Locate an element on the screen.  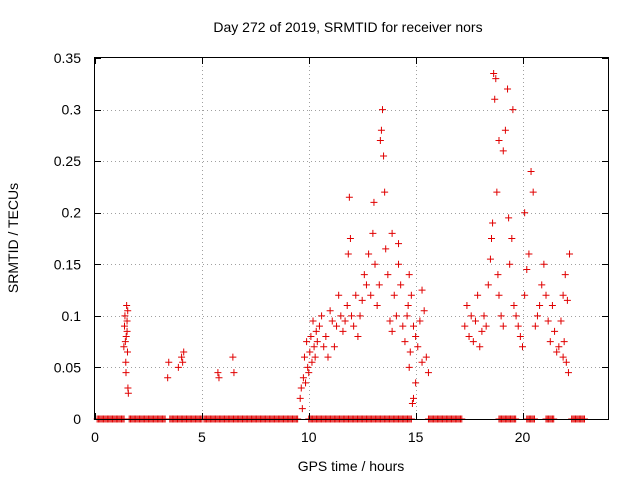
x-tick-label: 10 is located at coordinates (309, 437).